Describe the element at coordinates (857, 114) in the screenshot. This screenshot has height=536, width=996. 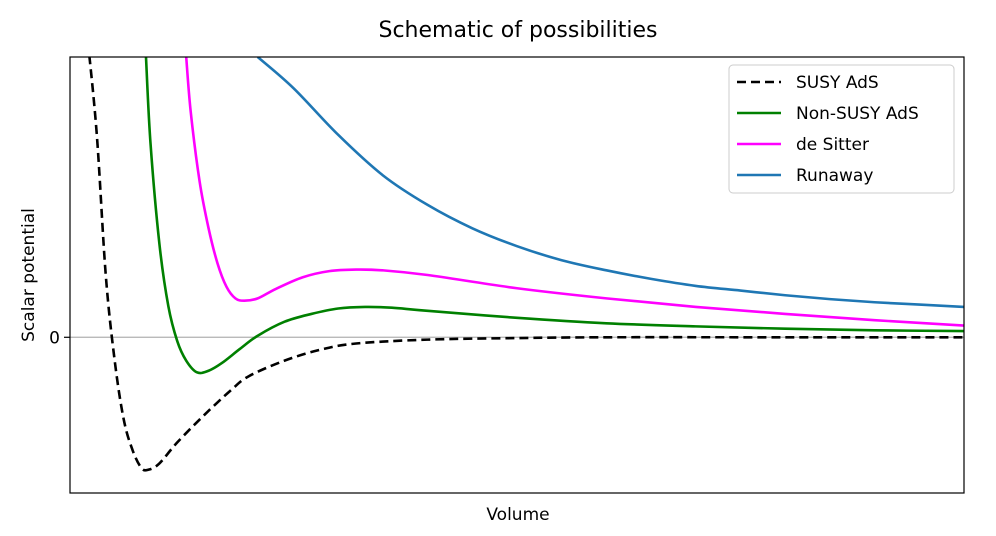
I see `legend-label: Non-SUSY AdS` at that location.